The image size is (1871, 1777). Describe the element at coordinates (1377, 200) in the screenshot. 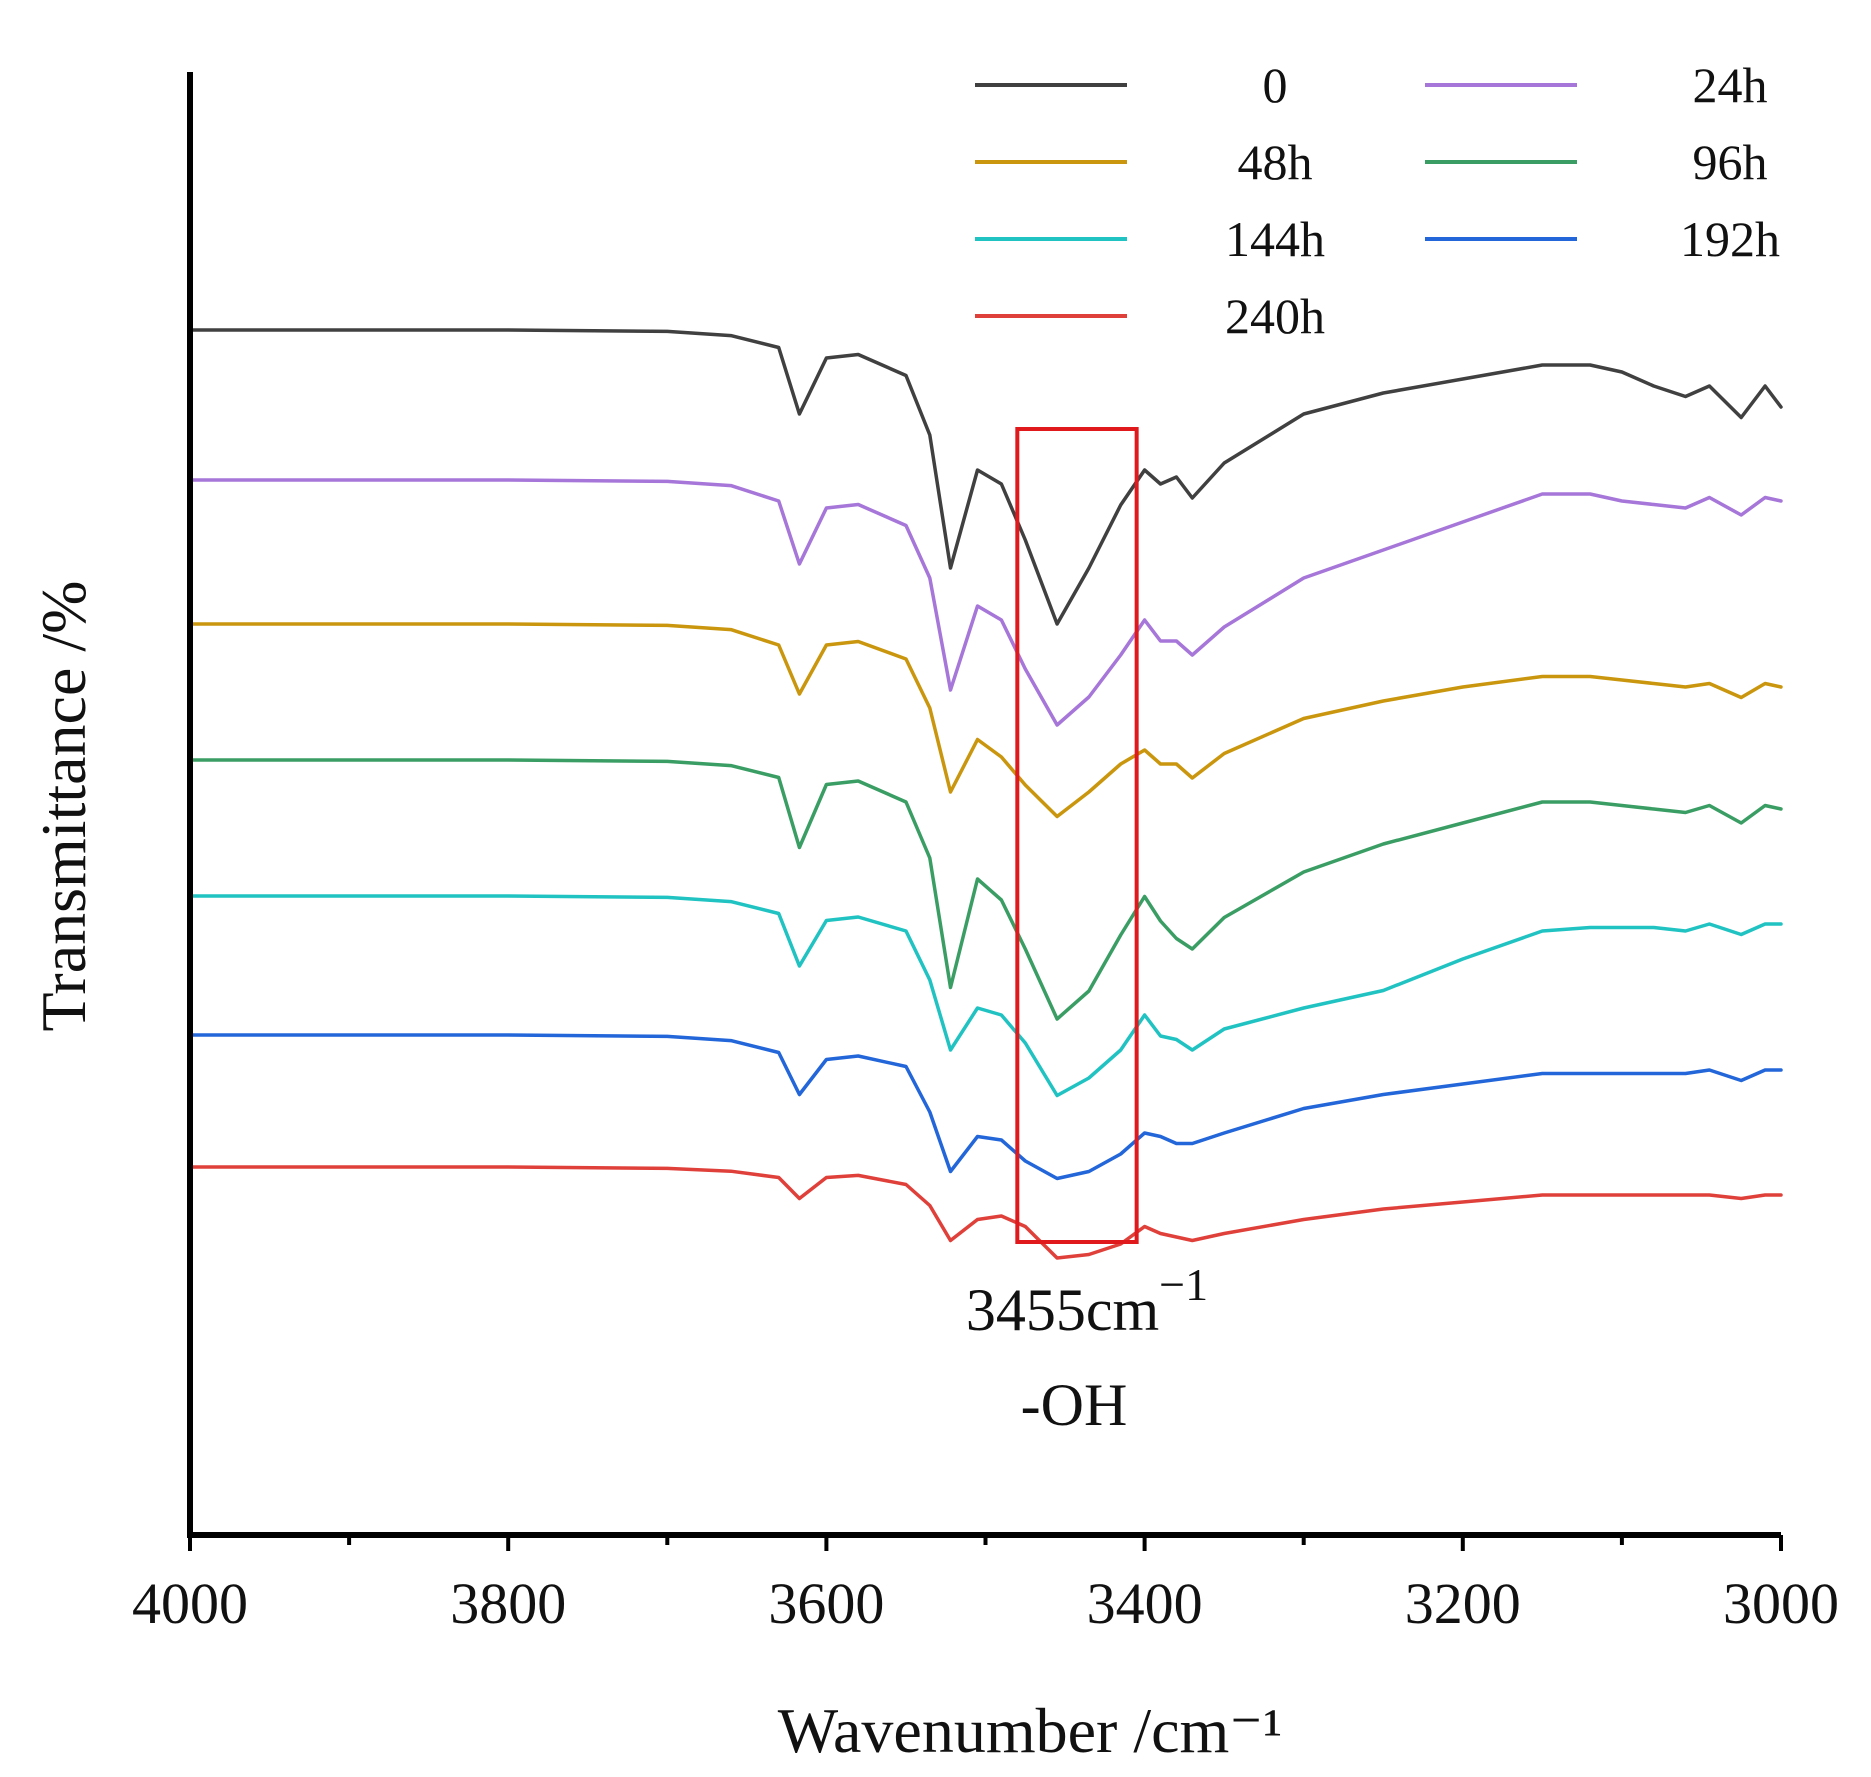

I see `legend: 0 24h 48h 96h 144h 192h 240h` at that location.